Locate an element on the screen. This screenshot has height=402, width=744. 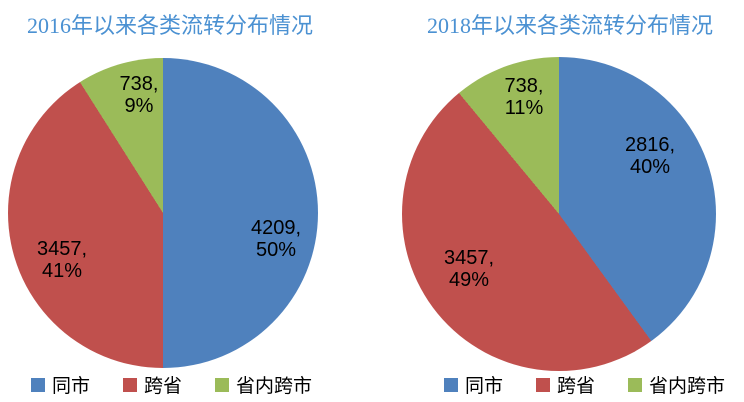
data-label-cross-province: 3457, 49% is located at coordinates (469, 269).